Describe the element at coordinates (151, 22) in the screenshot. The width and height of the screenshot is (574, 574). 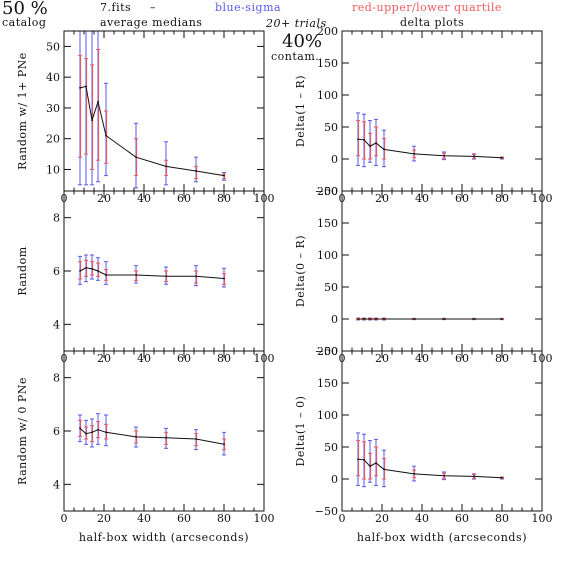
I see `average-medians-label: average medians` at that location.